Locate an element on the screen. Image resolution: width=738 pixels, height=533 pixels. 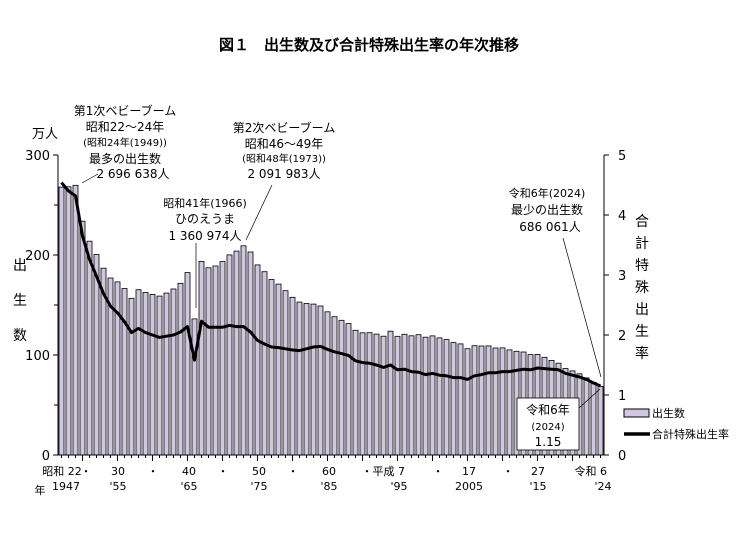
bar-2024 is located at coordinates (600, 420).